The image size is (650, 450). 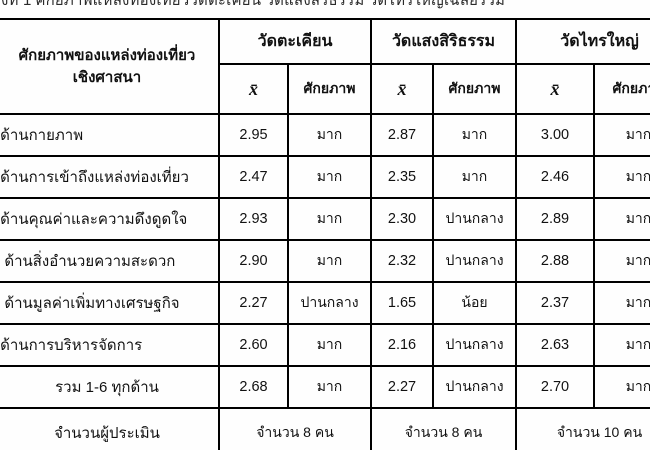 I want to click on mean-value: 2.30, so click(x=402, y=219).